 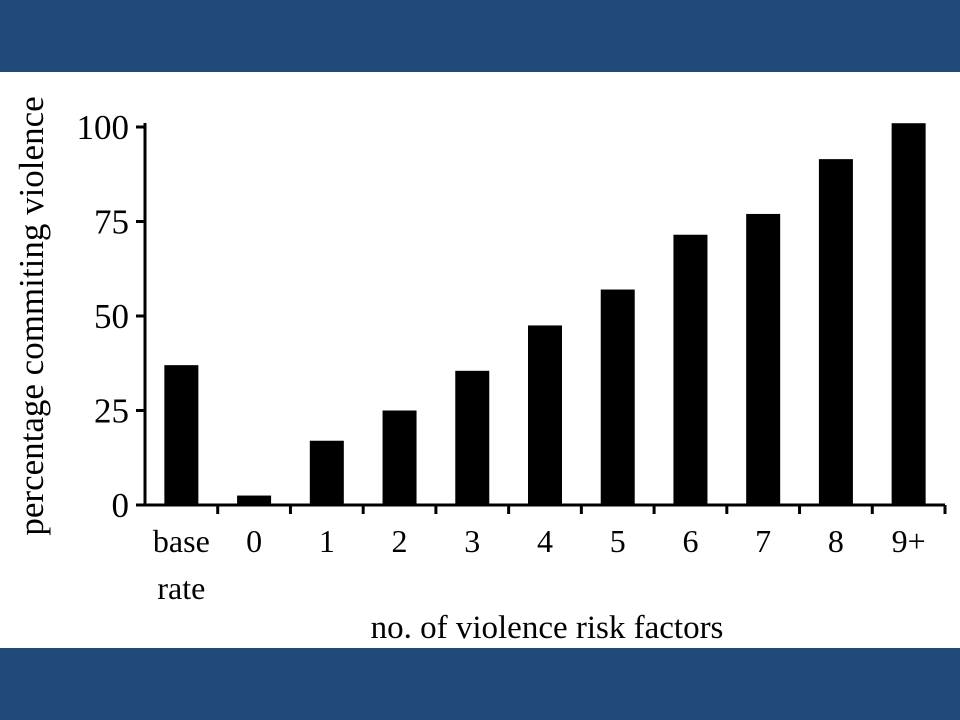 What do you see at coordinates (836, 541) in the screenshot?
I see `x-tick-label: 8` at bounding box center [836, 541].